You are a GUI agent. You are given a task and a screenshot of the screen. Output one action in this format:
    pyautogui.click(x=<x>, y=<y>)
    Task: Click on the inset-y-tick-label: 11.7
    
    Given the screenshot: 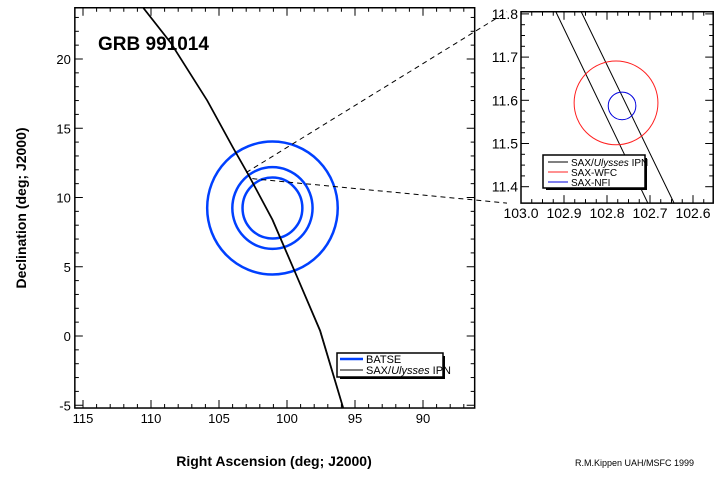 What is the action you would take?
    pyautogui.click(x=505, y=57)
    